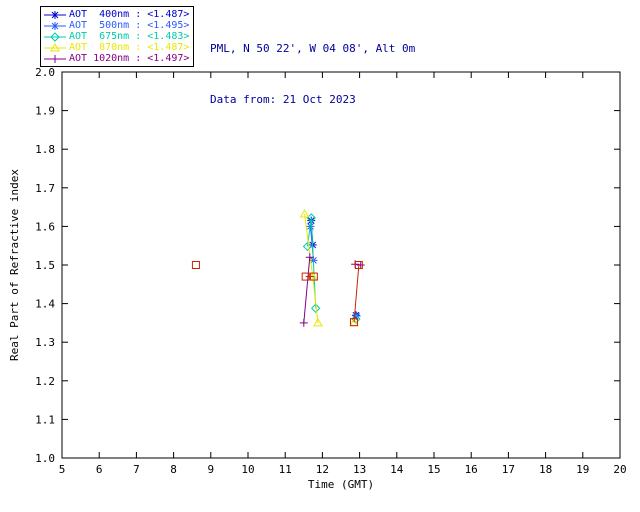 The height and width of the screenshot is (512, 640). I want to click on y-tick-label: 1.4, so click(45, 304).